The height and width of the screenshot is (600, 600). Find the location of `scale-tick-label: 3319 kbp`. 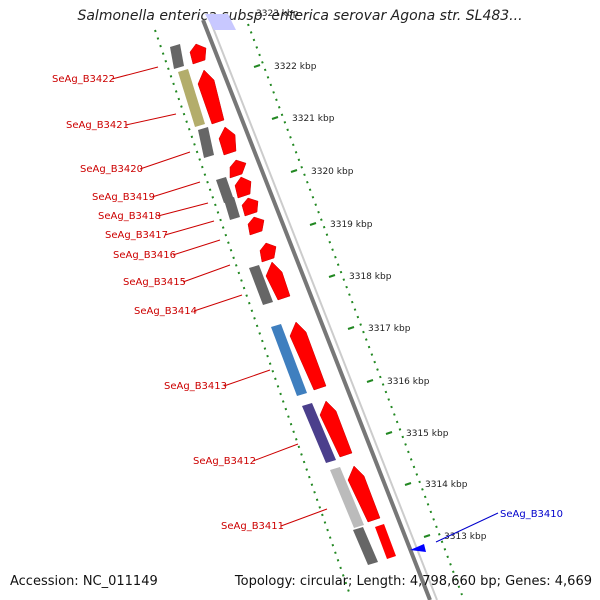

scale-tick-label: 3319 kbp is located at coordinates (351, 225).